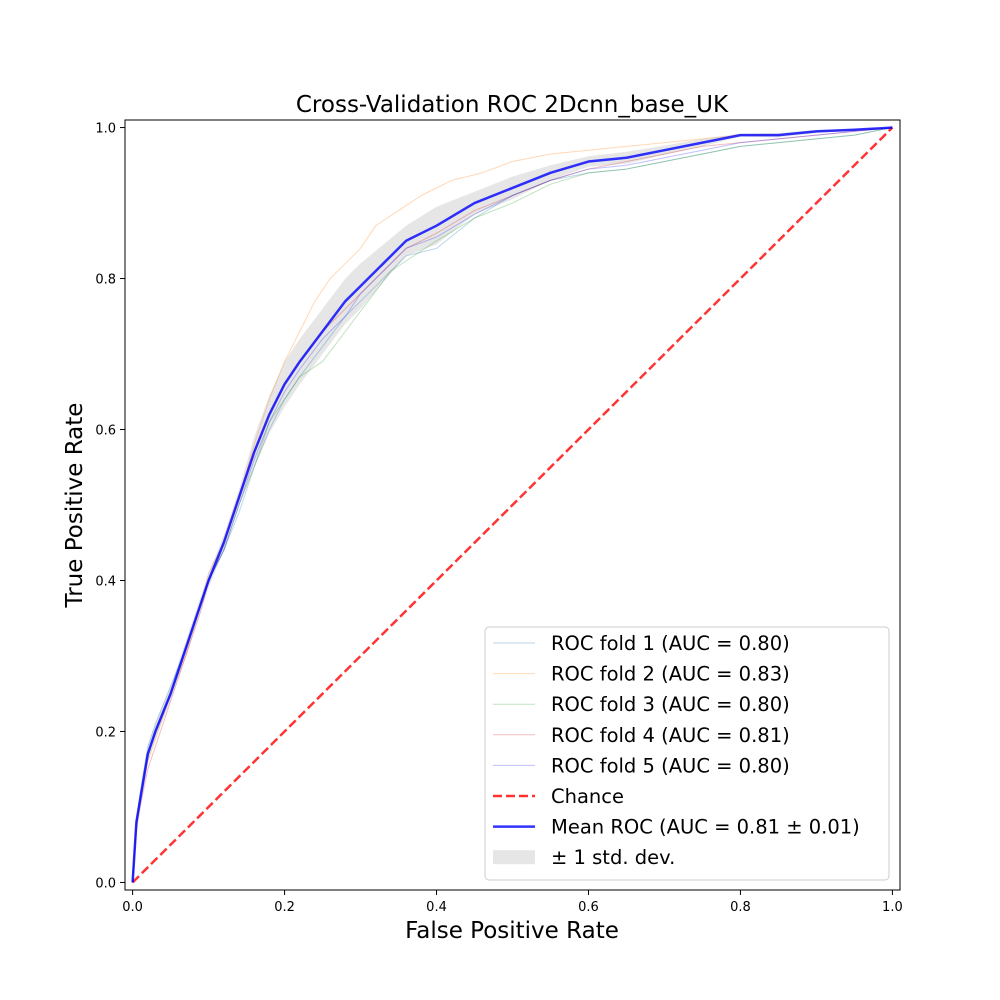  I want to click on legend-swatch-band, so click(514, 857).